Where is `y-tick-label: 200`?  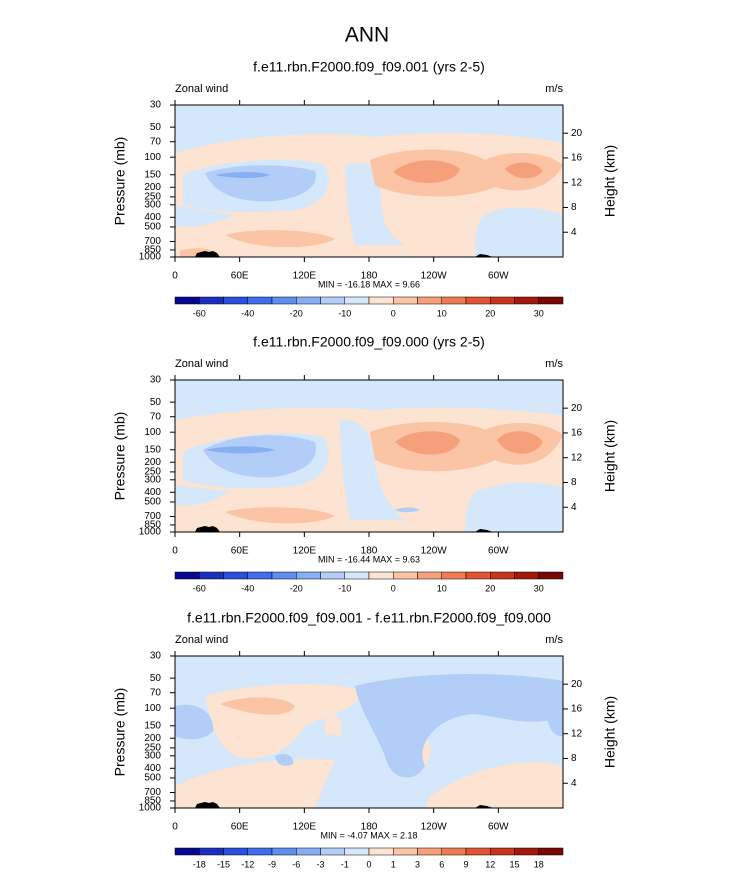 y-tick-label: 200 is located at coordinates (152, 187).